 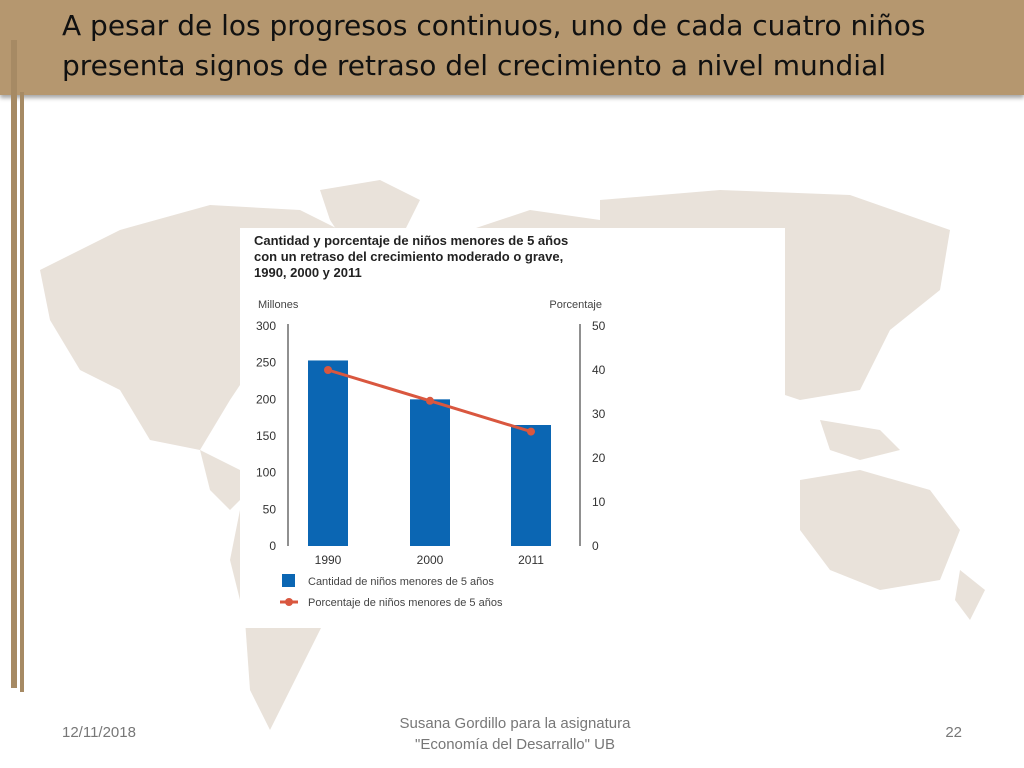 I want to click on y-tick-label: 0, so click(x=272, y=546).